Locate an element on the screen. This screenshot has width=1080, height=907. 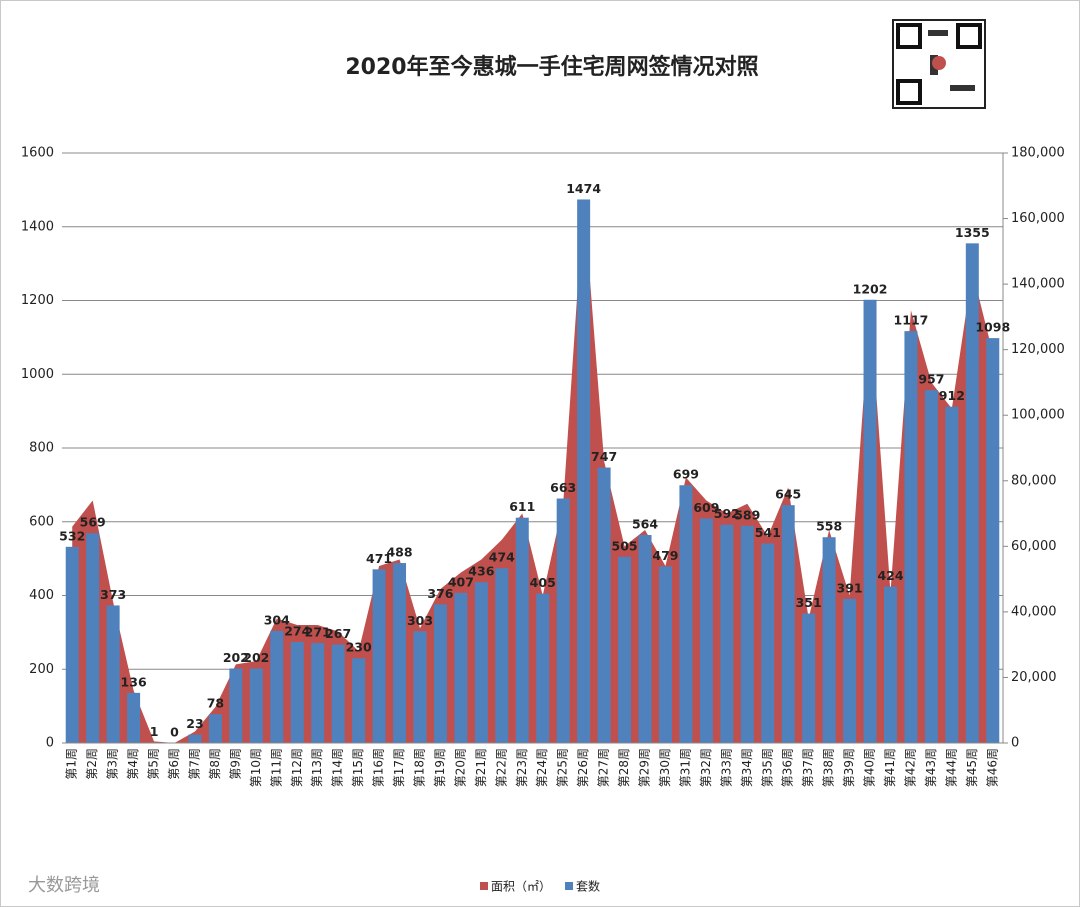
data-label: 699 is located at coordinates (686, 474).